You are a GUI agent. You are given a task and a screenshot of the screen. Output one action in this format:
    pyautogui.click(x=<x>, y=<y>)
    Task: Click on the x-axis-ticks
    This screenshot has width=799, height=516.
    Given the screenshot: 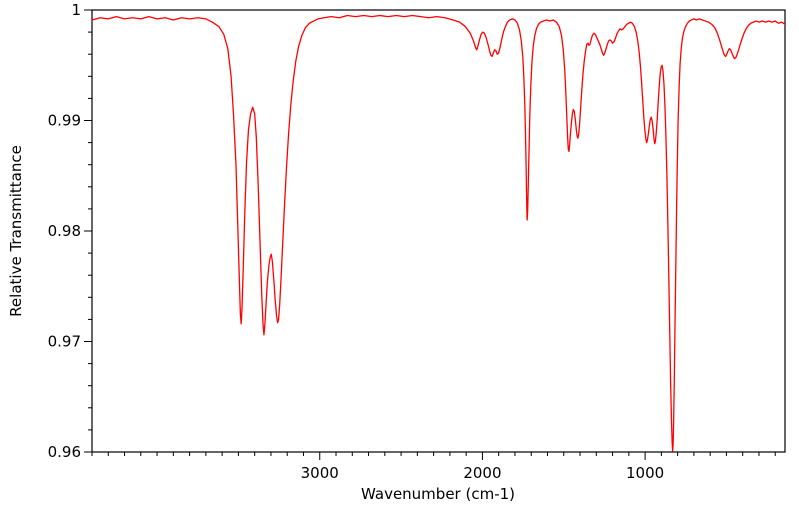 What is the action you would take?
    pyautogui.click(x=433, y=456)
    